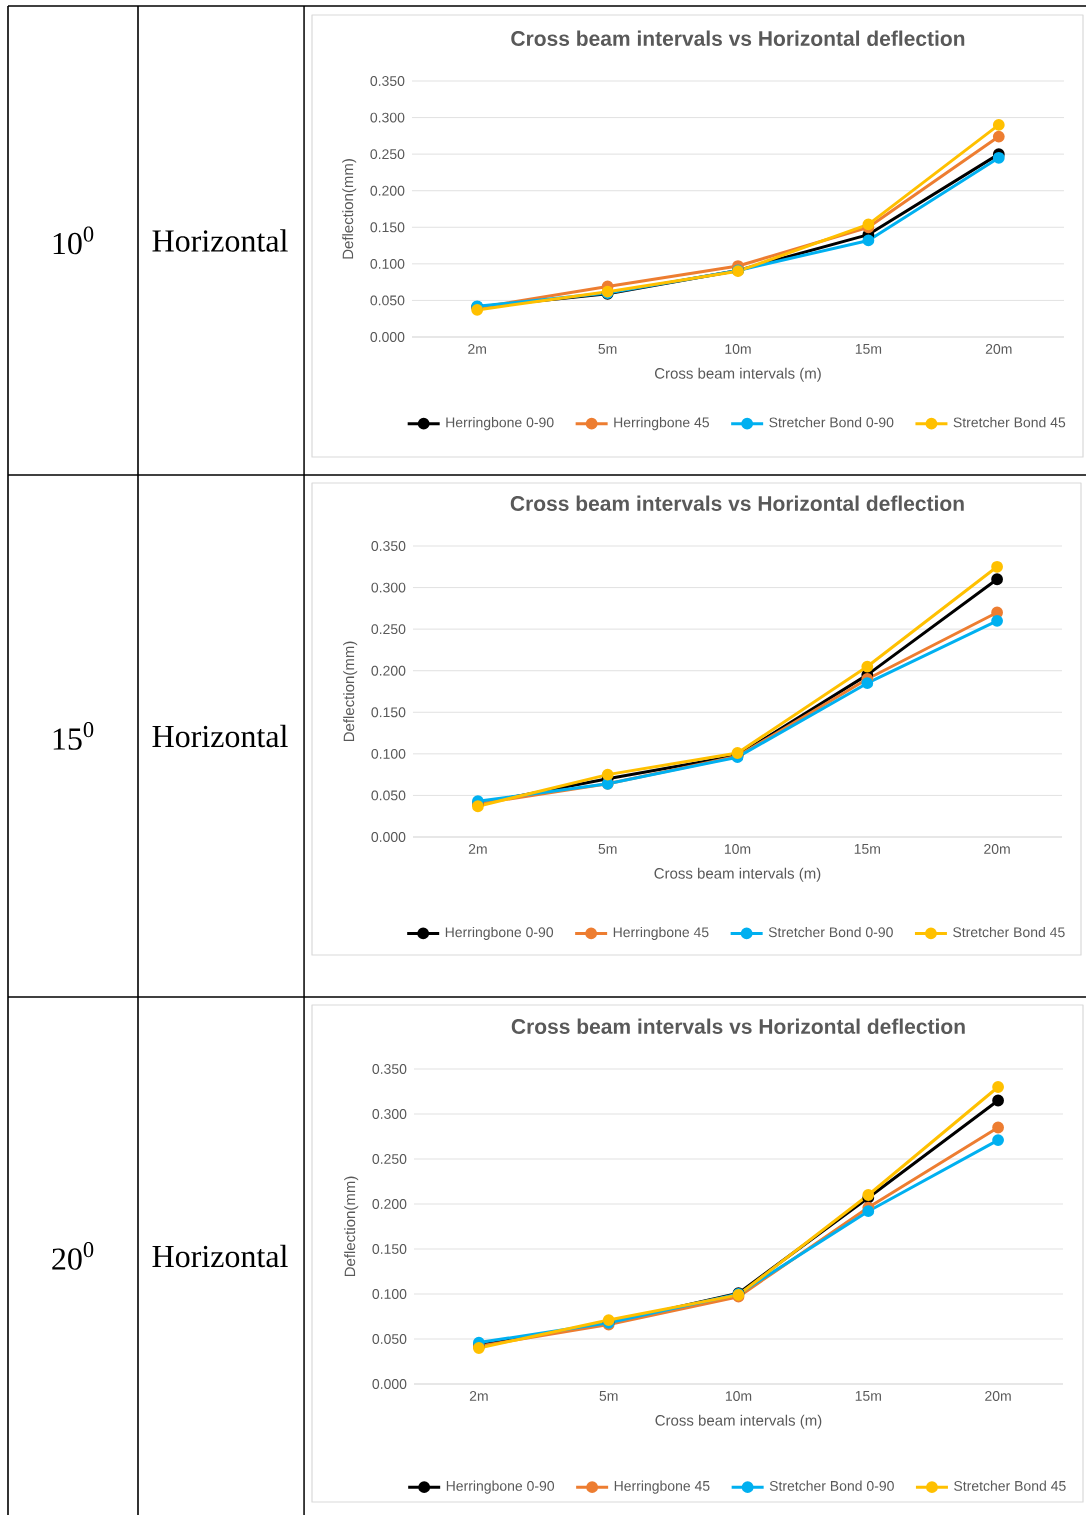 The image size is (1086, 1515). What do you see at coordinates (73, 240) in the screenshot?
I see `text: 10$^{0}$` at bounding box center [73, 240].